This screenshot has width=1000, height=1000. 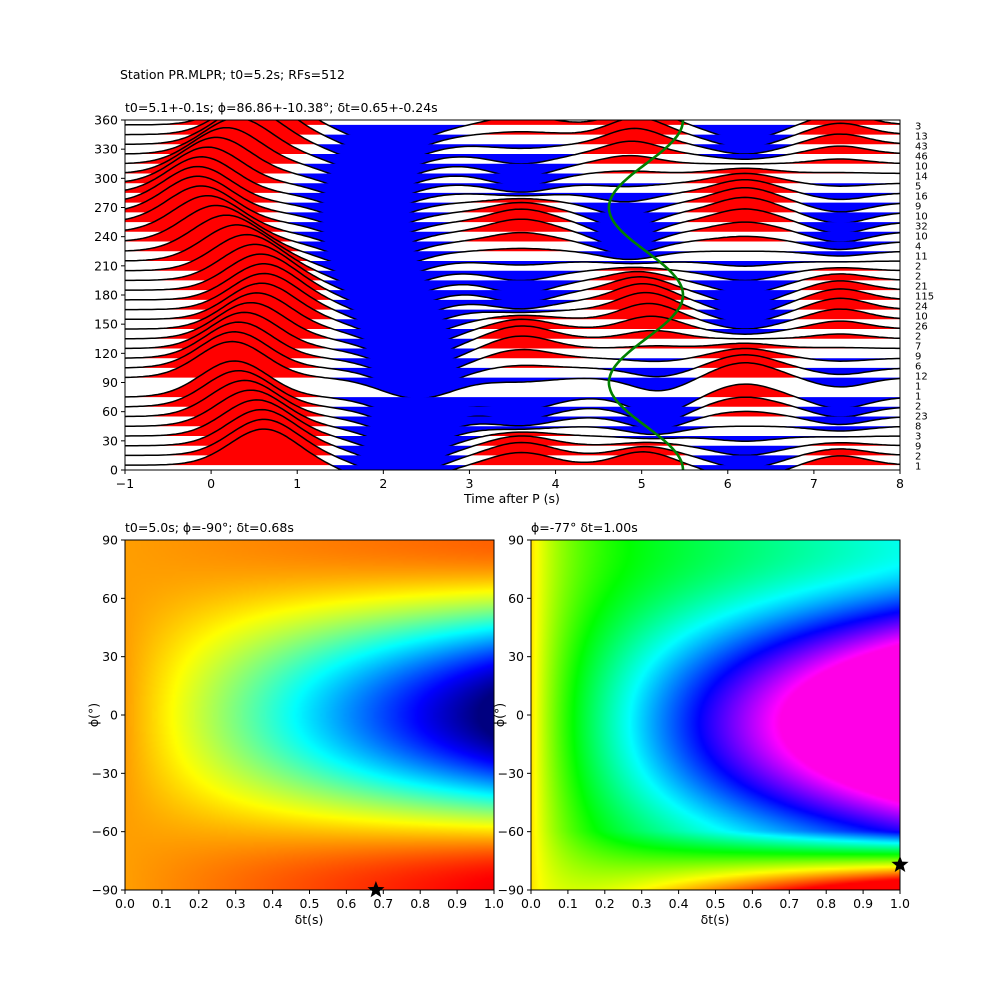 What do you see at coordinates (814, 483) in the screenshot?
I see `x-tick-label: 7` at bounding box center [814, 483].